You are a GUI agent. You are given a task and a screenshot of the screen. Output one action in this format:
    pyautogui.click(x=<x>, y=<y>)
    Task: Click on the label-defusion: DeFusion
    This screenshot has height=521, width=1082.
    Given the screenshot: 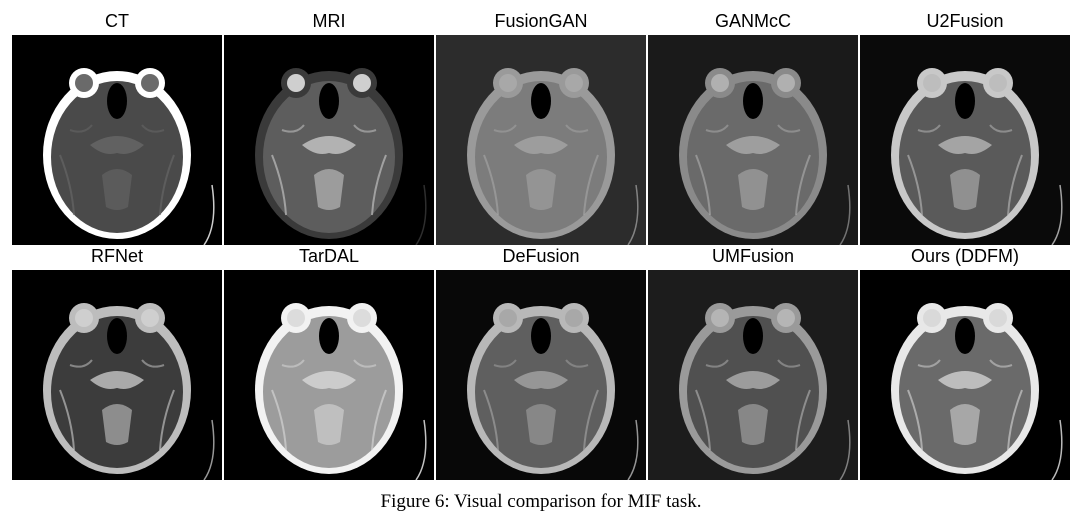 What is the action you would take?
    pyautogui.click(x=541, y=256)
    